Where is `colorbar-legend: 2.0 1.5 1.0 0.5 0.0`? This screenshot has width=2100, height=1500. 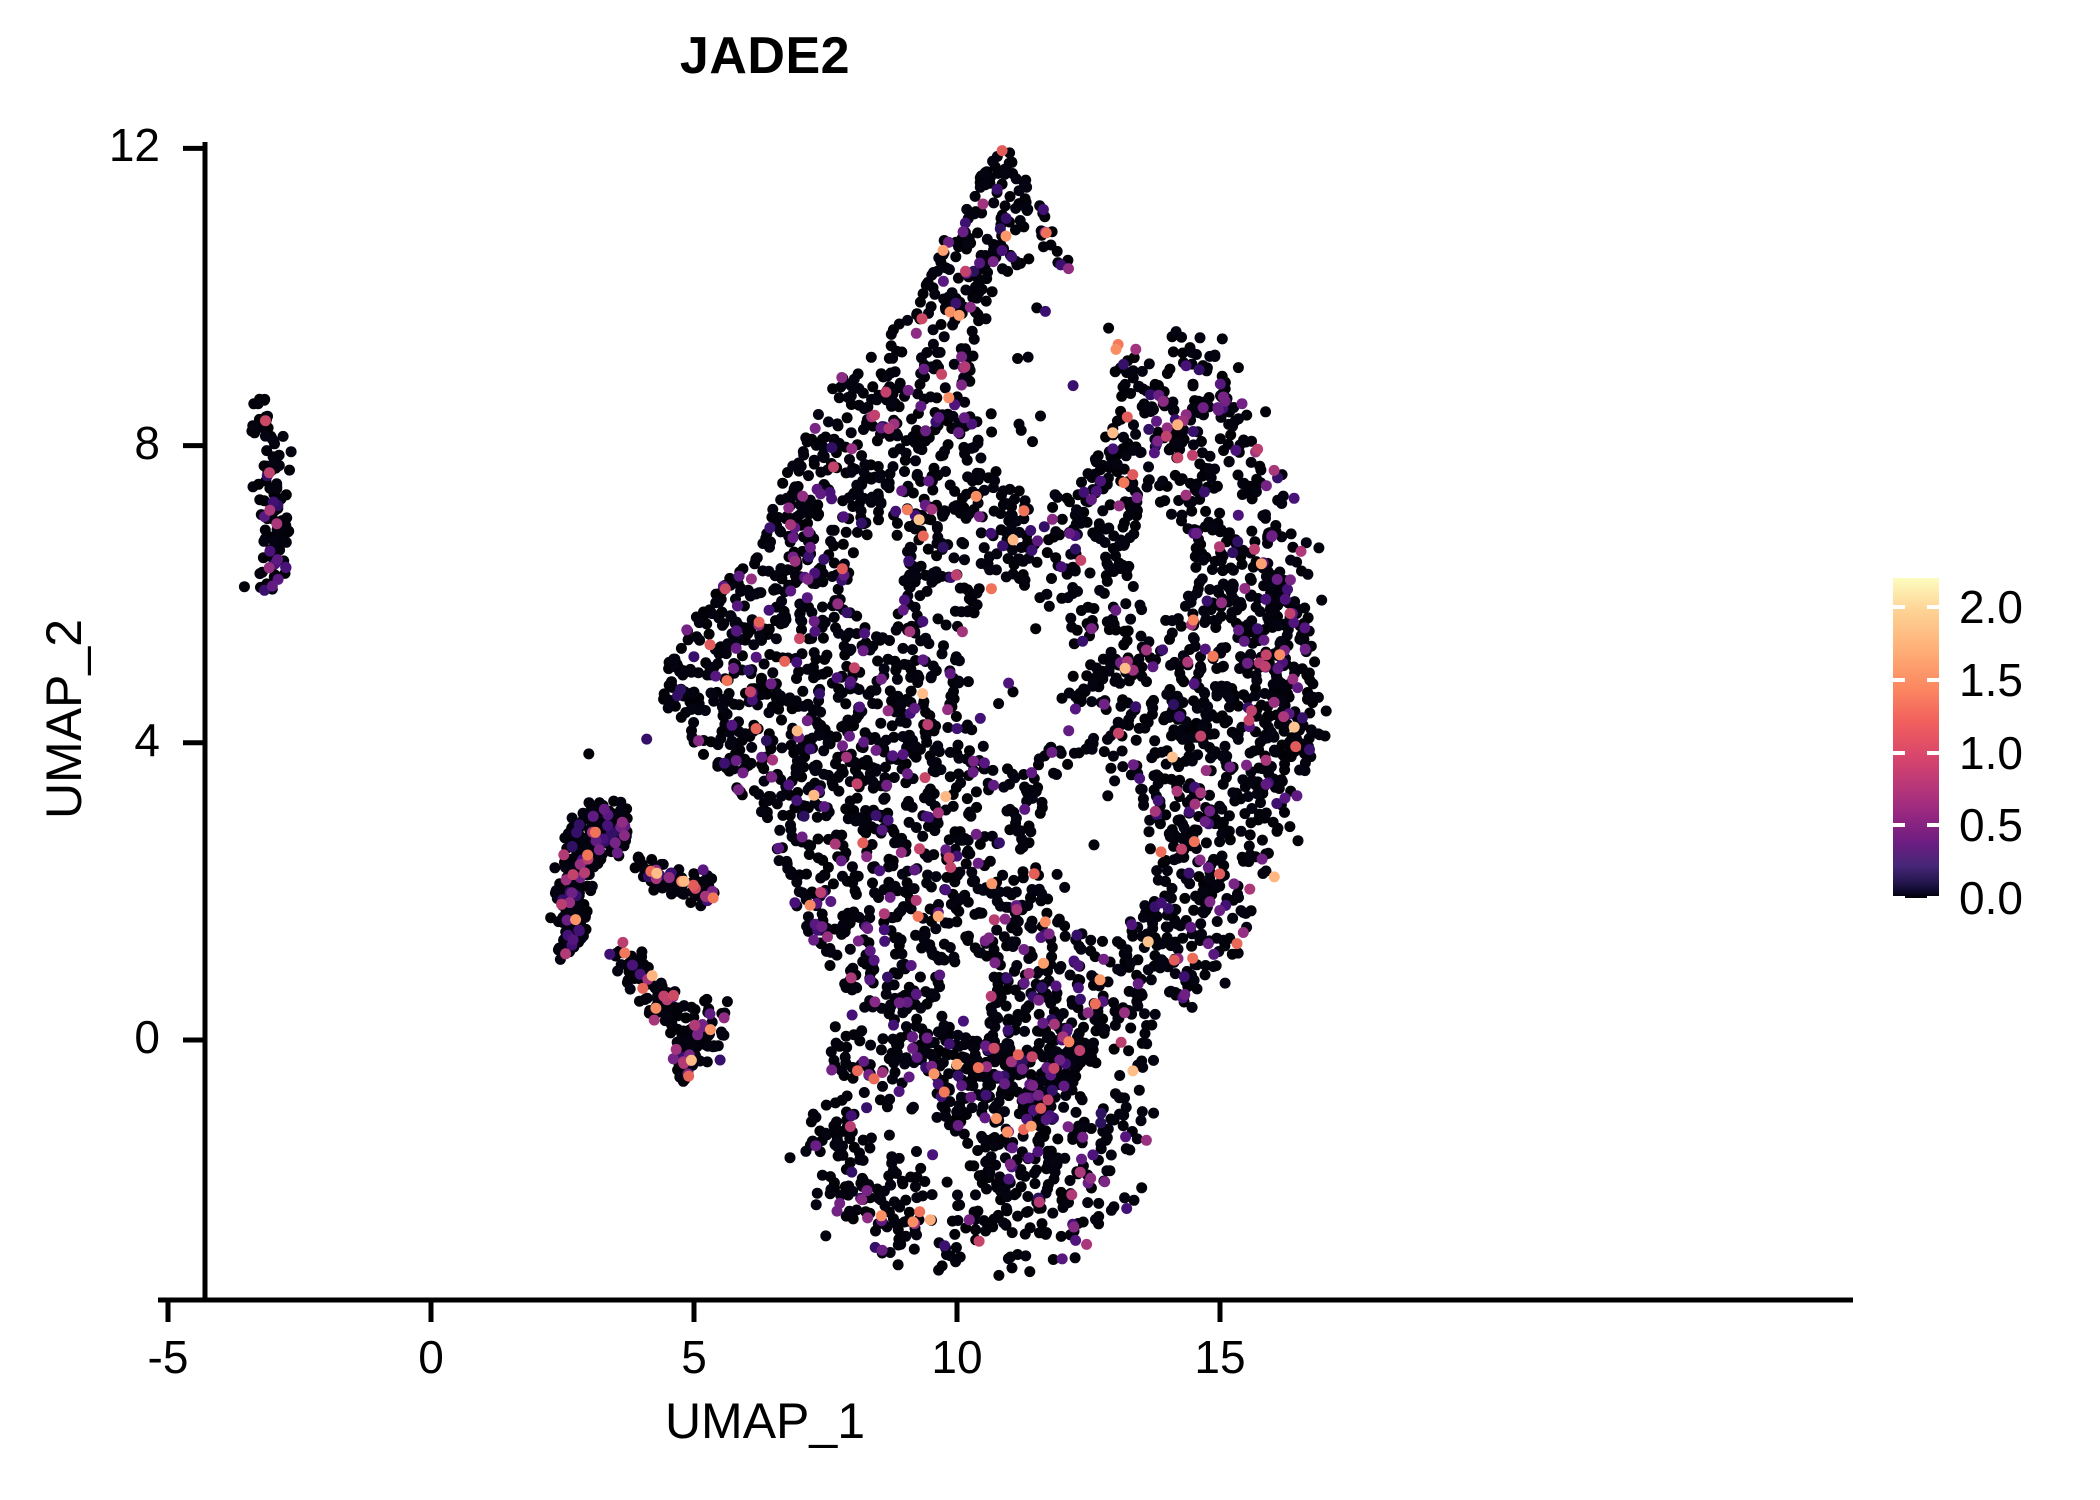
colorbar-legend: 2.0 1.5 1.0 0.5 0.0 is located at coordinates (1993, 751).